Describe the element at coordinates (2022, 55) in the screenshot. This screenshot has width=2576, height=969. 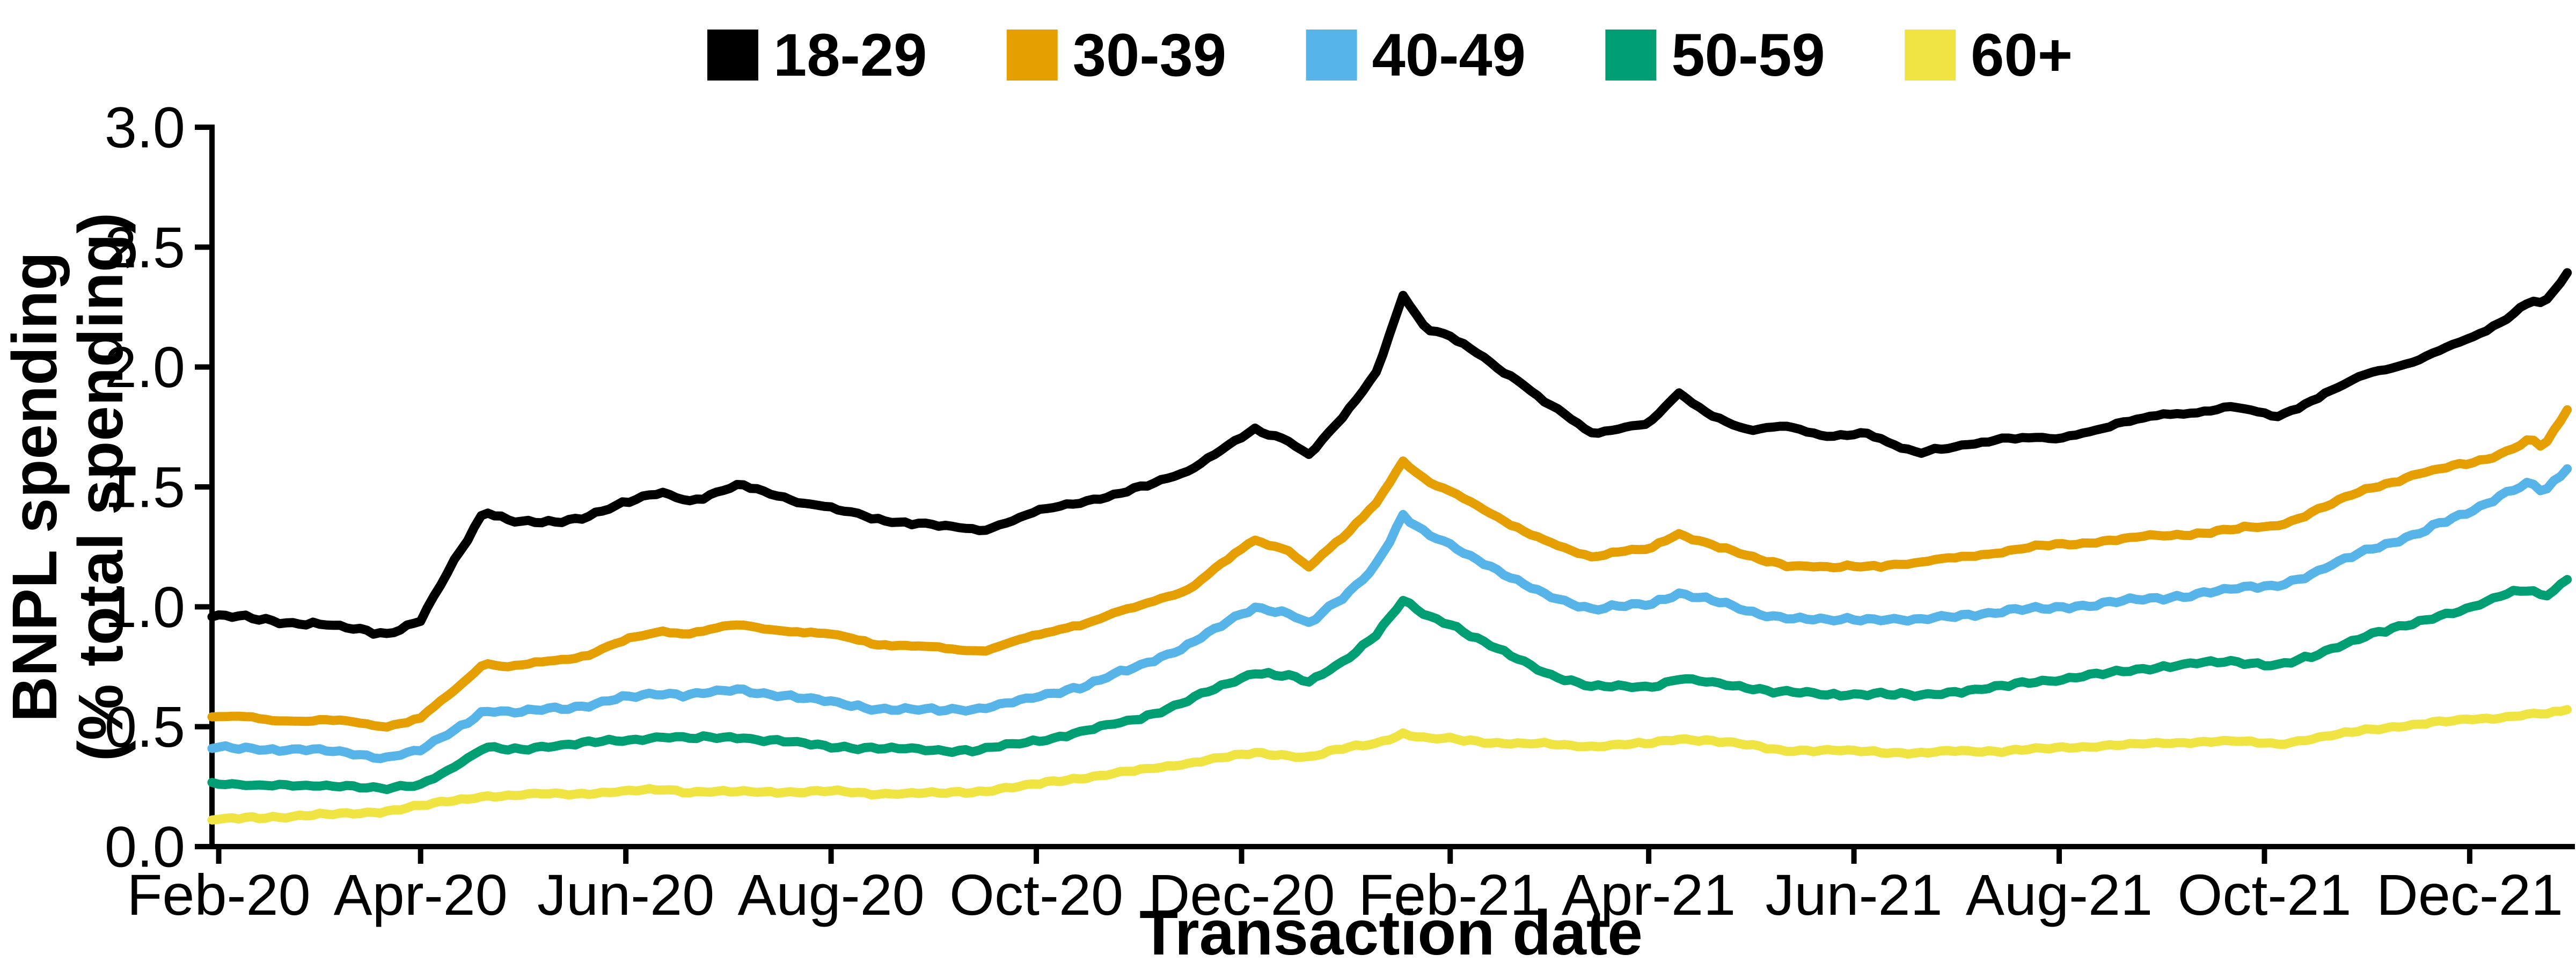
I see `legend-label-60+: 60+` at that location.